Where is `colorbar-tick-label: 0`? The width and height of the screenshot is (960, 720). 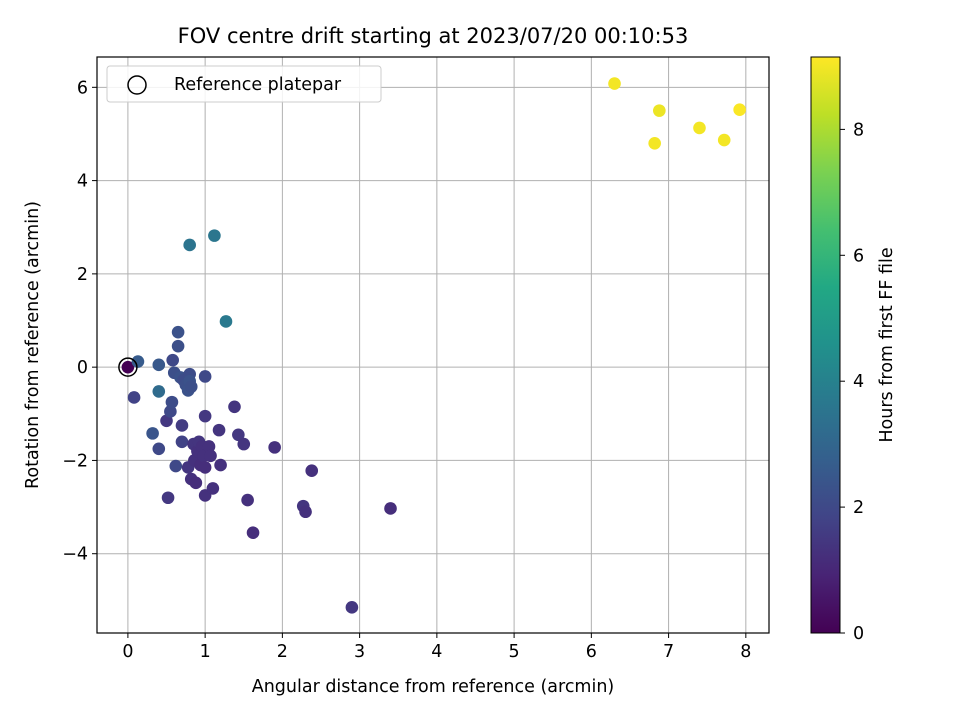 colorbar-tick-label: 0 is located at coordinates (858, 634).